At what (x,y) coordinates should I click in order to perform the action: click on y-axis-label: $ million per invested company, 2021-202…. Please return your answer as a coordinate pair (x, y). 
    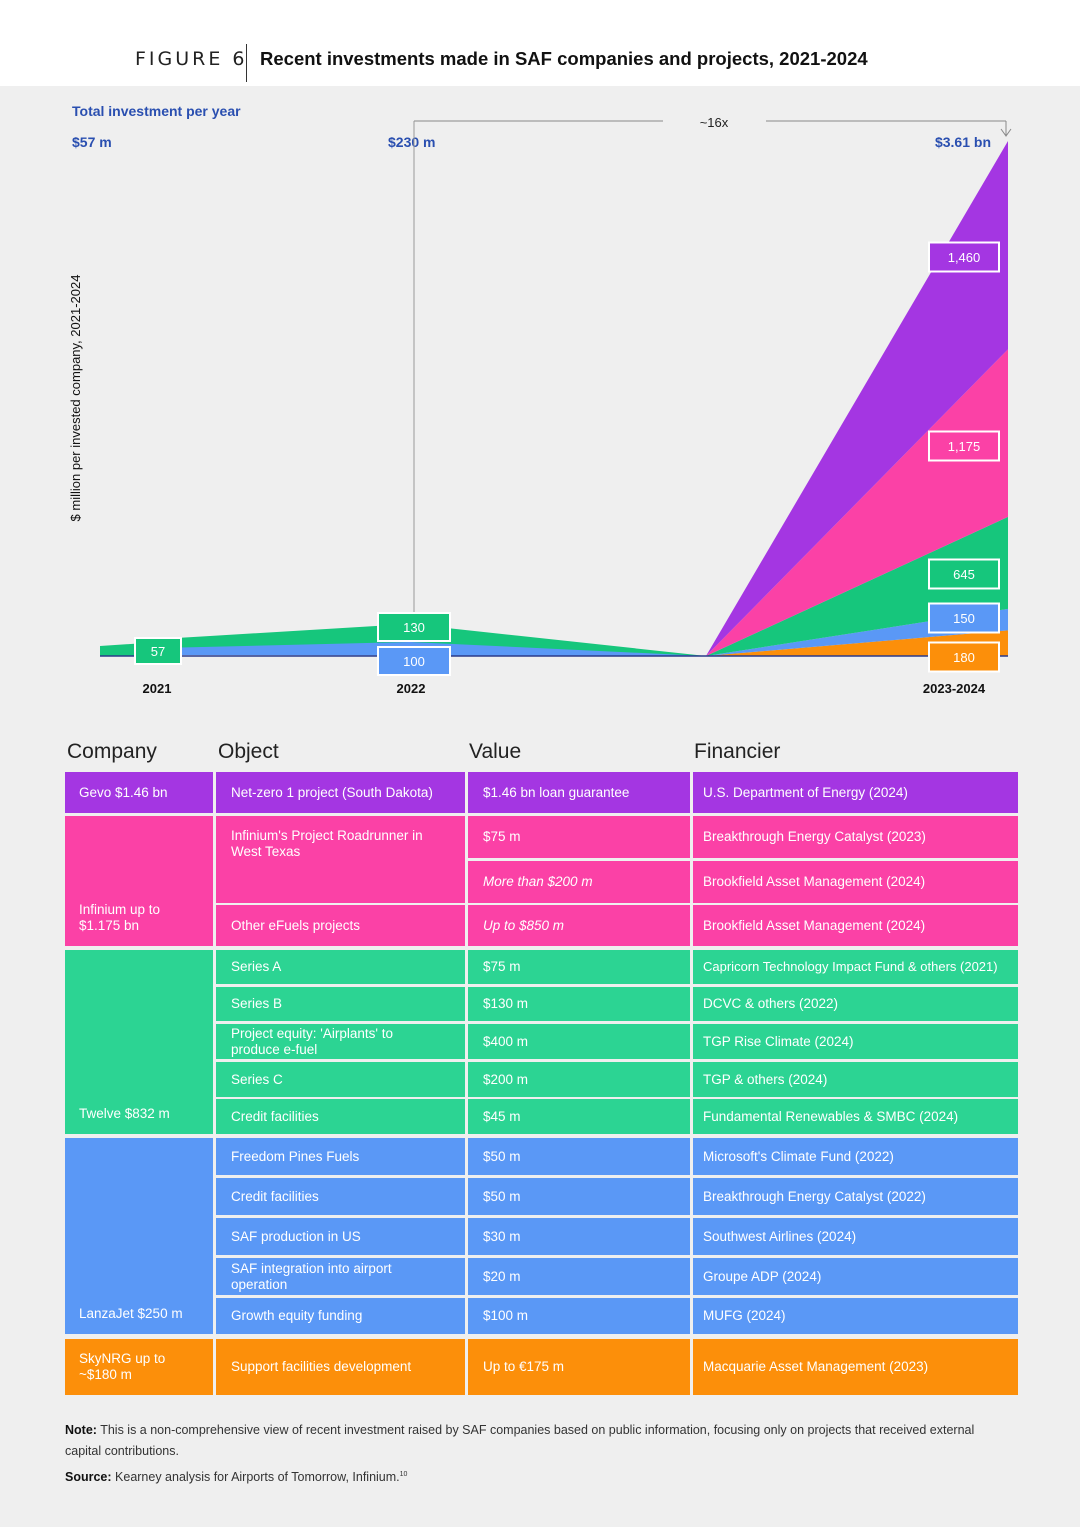
    Looking at the image, I should click on (75, 398).